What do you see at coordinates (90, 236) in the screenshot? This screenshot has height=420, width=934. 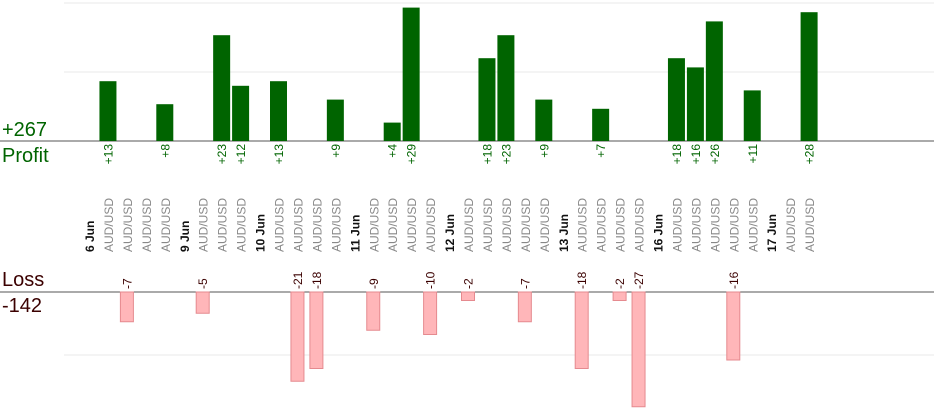 I see `date-label: 6 Jun` at bounding box center [90, 236].